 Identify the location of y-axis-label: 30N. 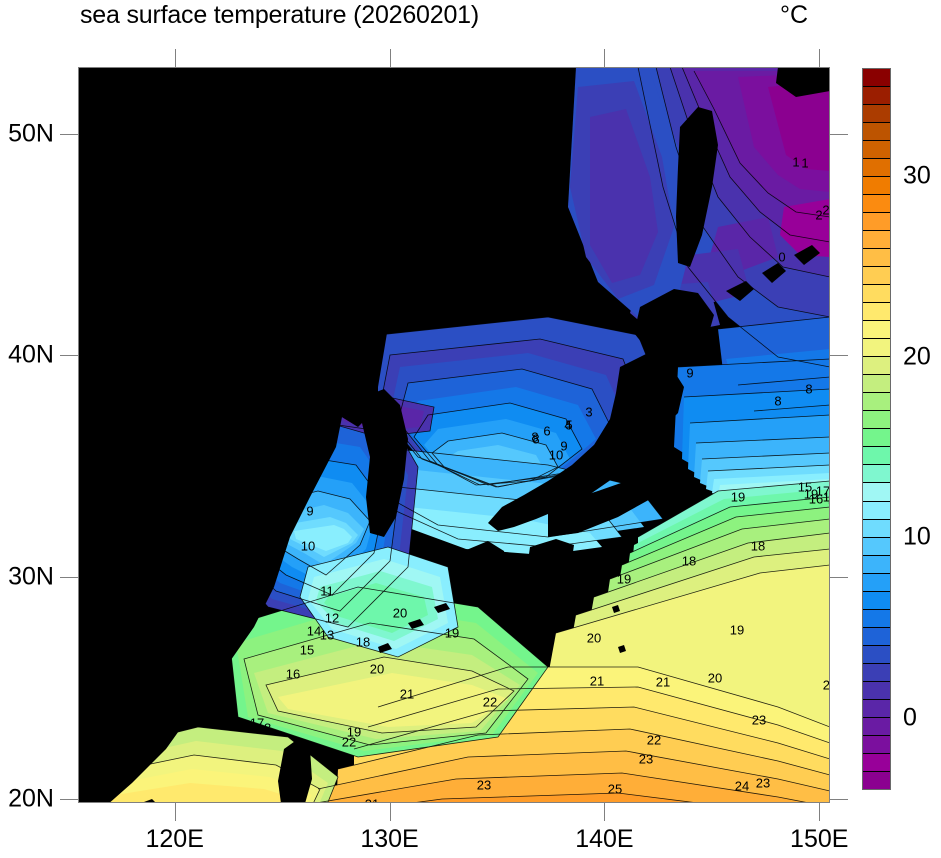
(31, 576).